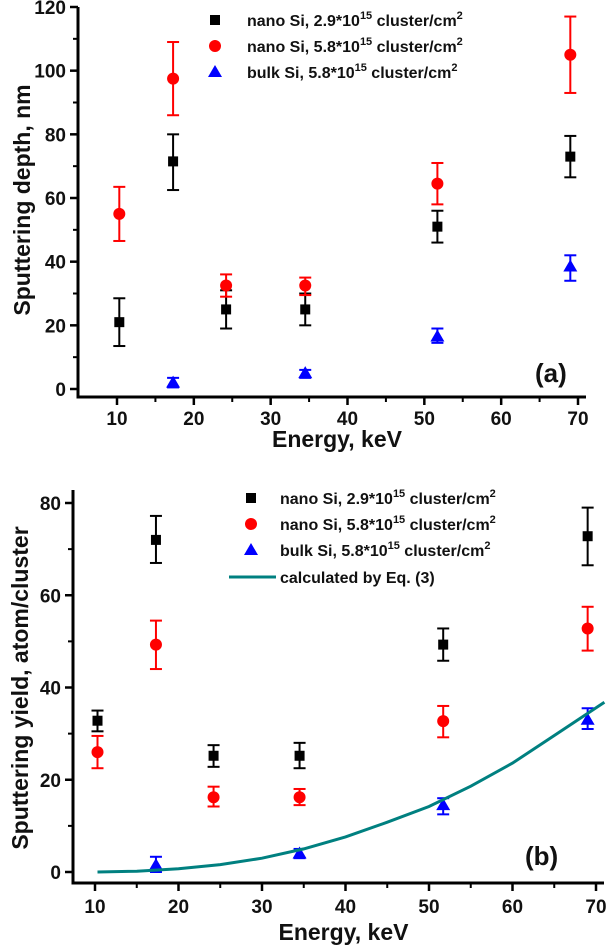 This screenshot has width=607, height=949. What do you see at coordinates (22, 199) in the screenshot?
I see `y-axis-title: Sputtering depth, nm` at bounding box center [22, 199].